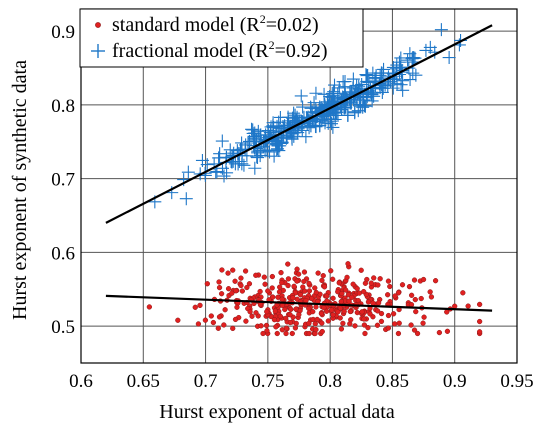 The image size is (550, 431). Describe the element at coordinates (263, 19) in the screenshot. I see `legend-standard-sup: 2` at that location.